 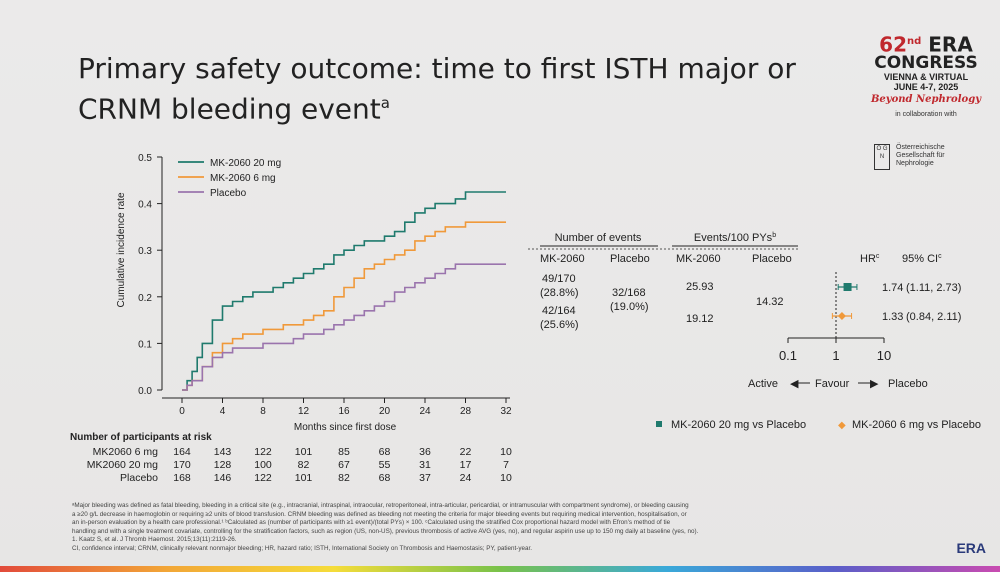 What do you see at coordinates (874, 384) in the screenshot?
I see `direction-arrow-right: ▶` at bounding box center [874, 384].